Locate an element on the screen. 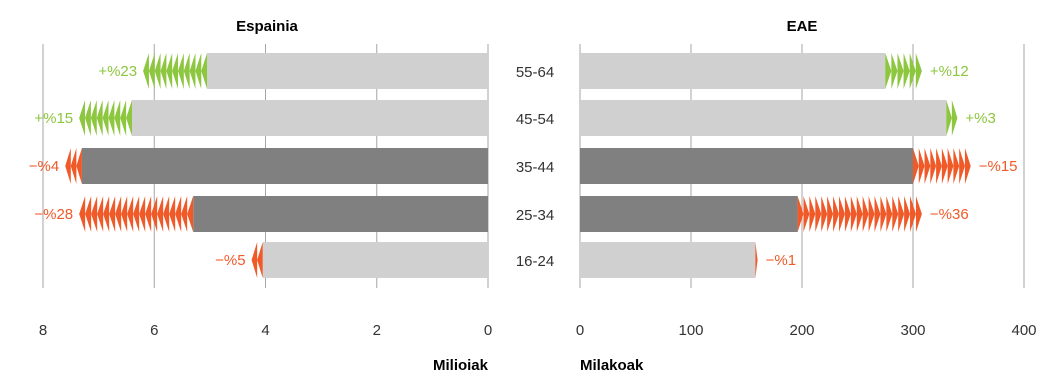 This screenshot has height=374, width=1037. change-label: −%28 is located at coordinates (53, 214).